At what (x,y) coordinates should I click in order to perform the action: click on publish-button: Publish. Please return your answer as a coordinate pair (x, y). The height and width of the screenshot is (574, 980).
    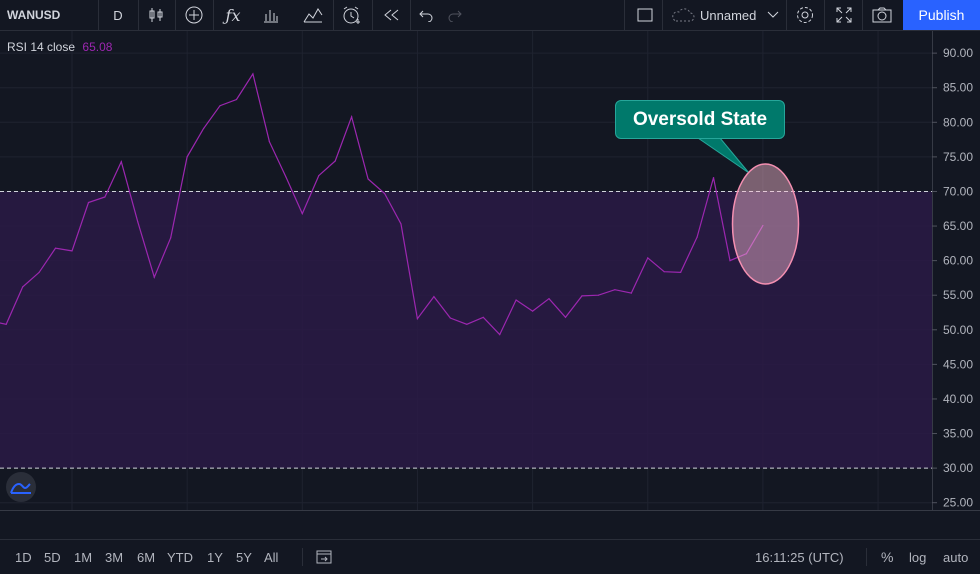
    Looking at the image, I should click on (941, 15).